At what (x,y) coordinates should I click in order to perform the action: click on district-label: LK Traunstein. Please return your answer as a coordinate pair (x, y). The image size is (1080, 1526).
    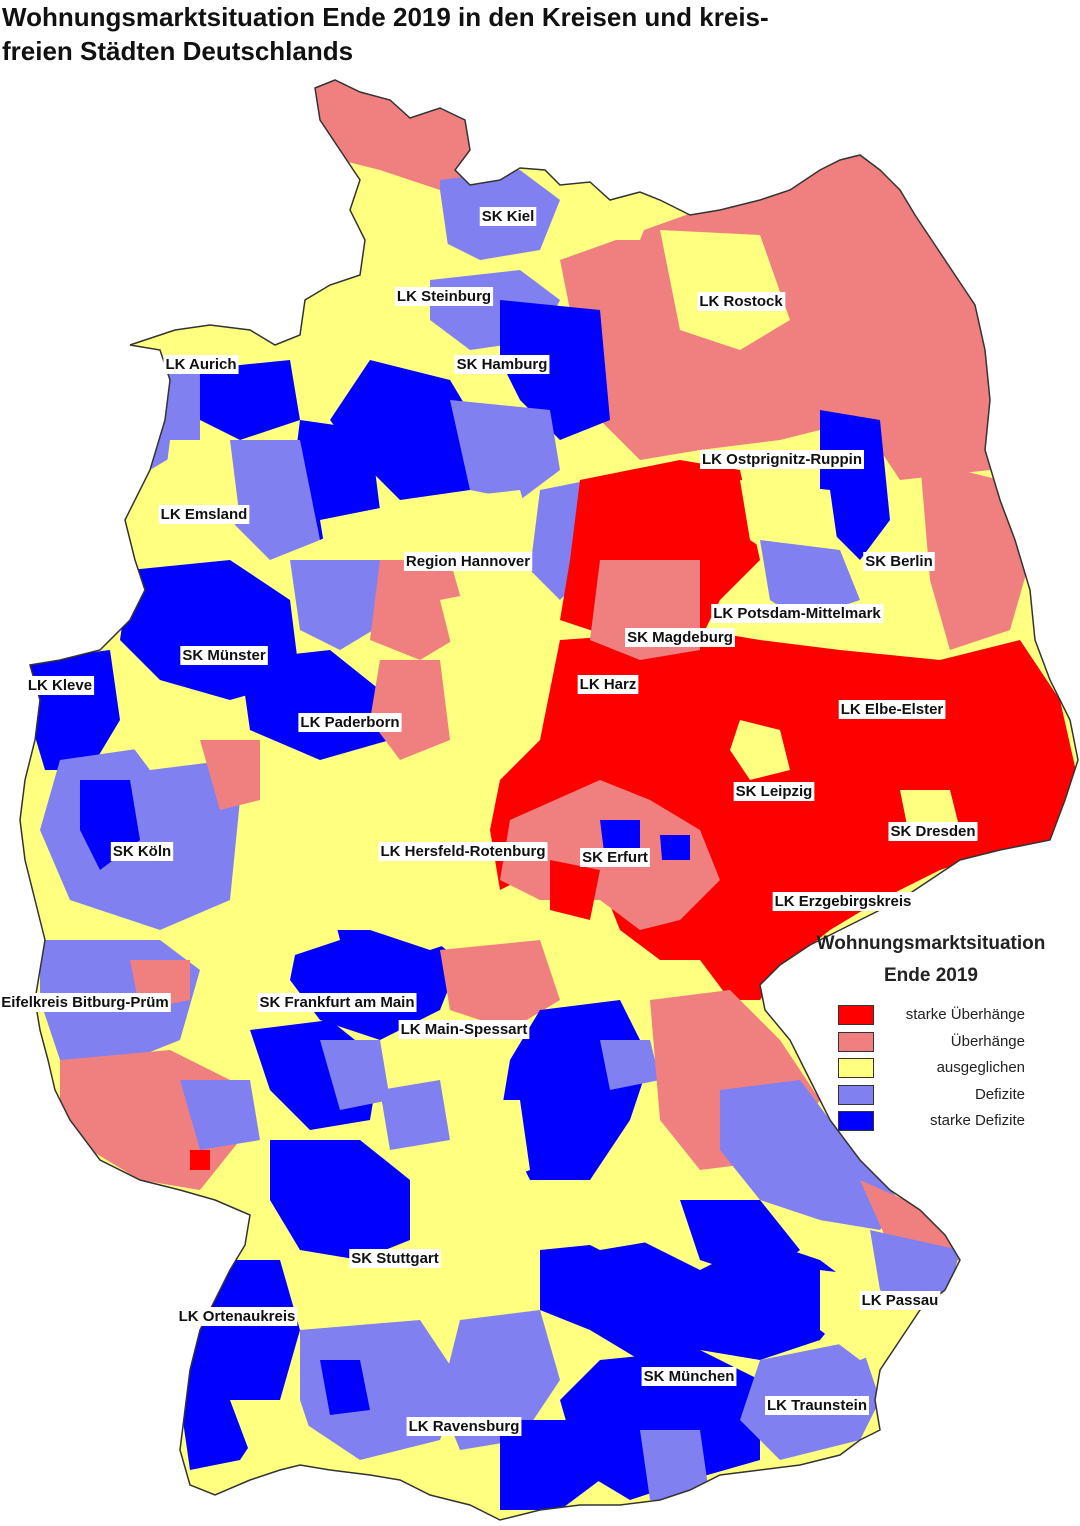
    Looking at the image, I should click on (817, 1405).